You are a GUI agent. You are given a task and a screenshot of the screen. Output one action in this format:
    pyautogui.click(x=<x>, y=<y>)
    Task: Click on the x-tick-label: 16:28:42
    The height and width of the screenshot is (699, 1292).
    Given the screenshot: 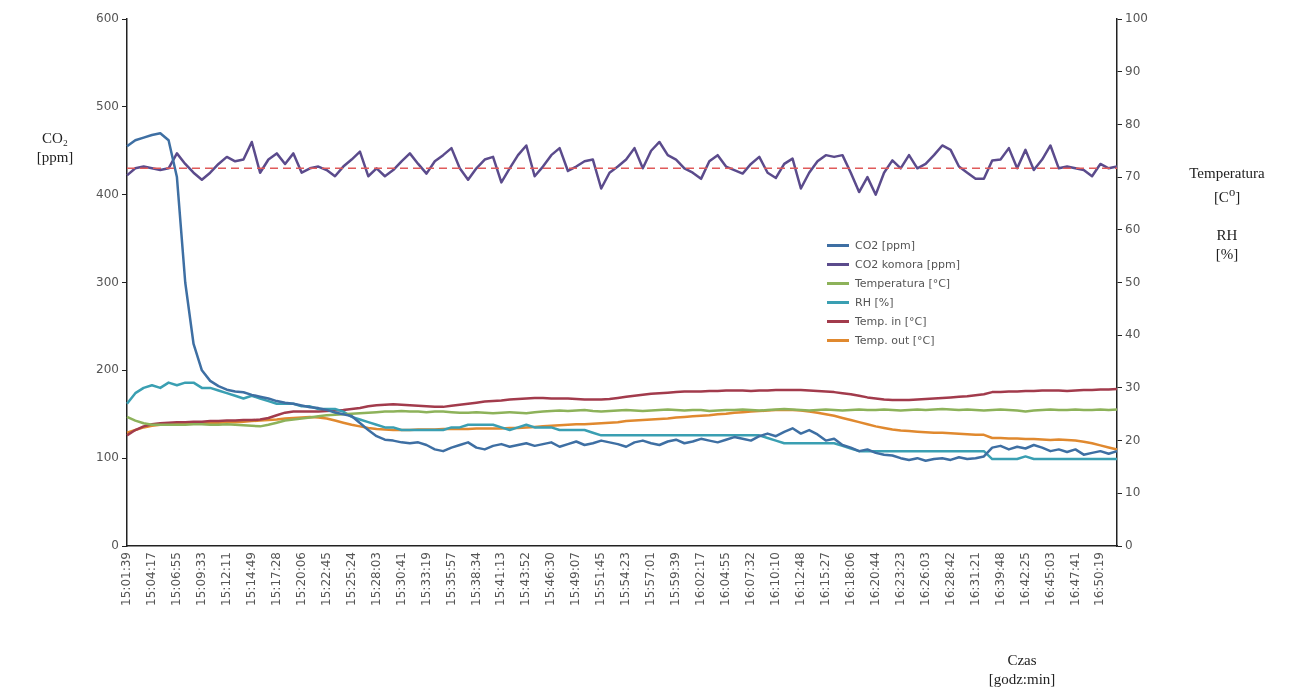 What is the action you would take?
    pyautogui.click(x=949, y=579)
    